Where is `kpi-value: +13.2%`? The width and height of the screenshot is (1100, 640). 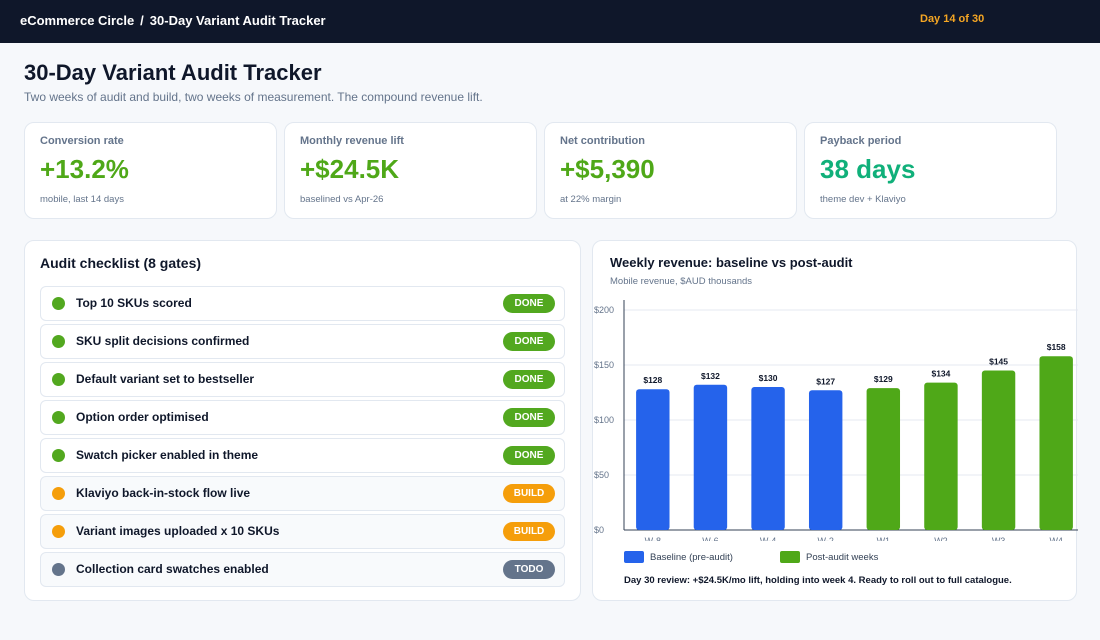 kpi-value: +13.2% is located at coordinates (84, 169).